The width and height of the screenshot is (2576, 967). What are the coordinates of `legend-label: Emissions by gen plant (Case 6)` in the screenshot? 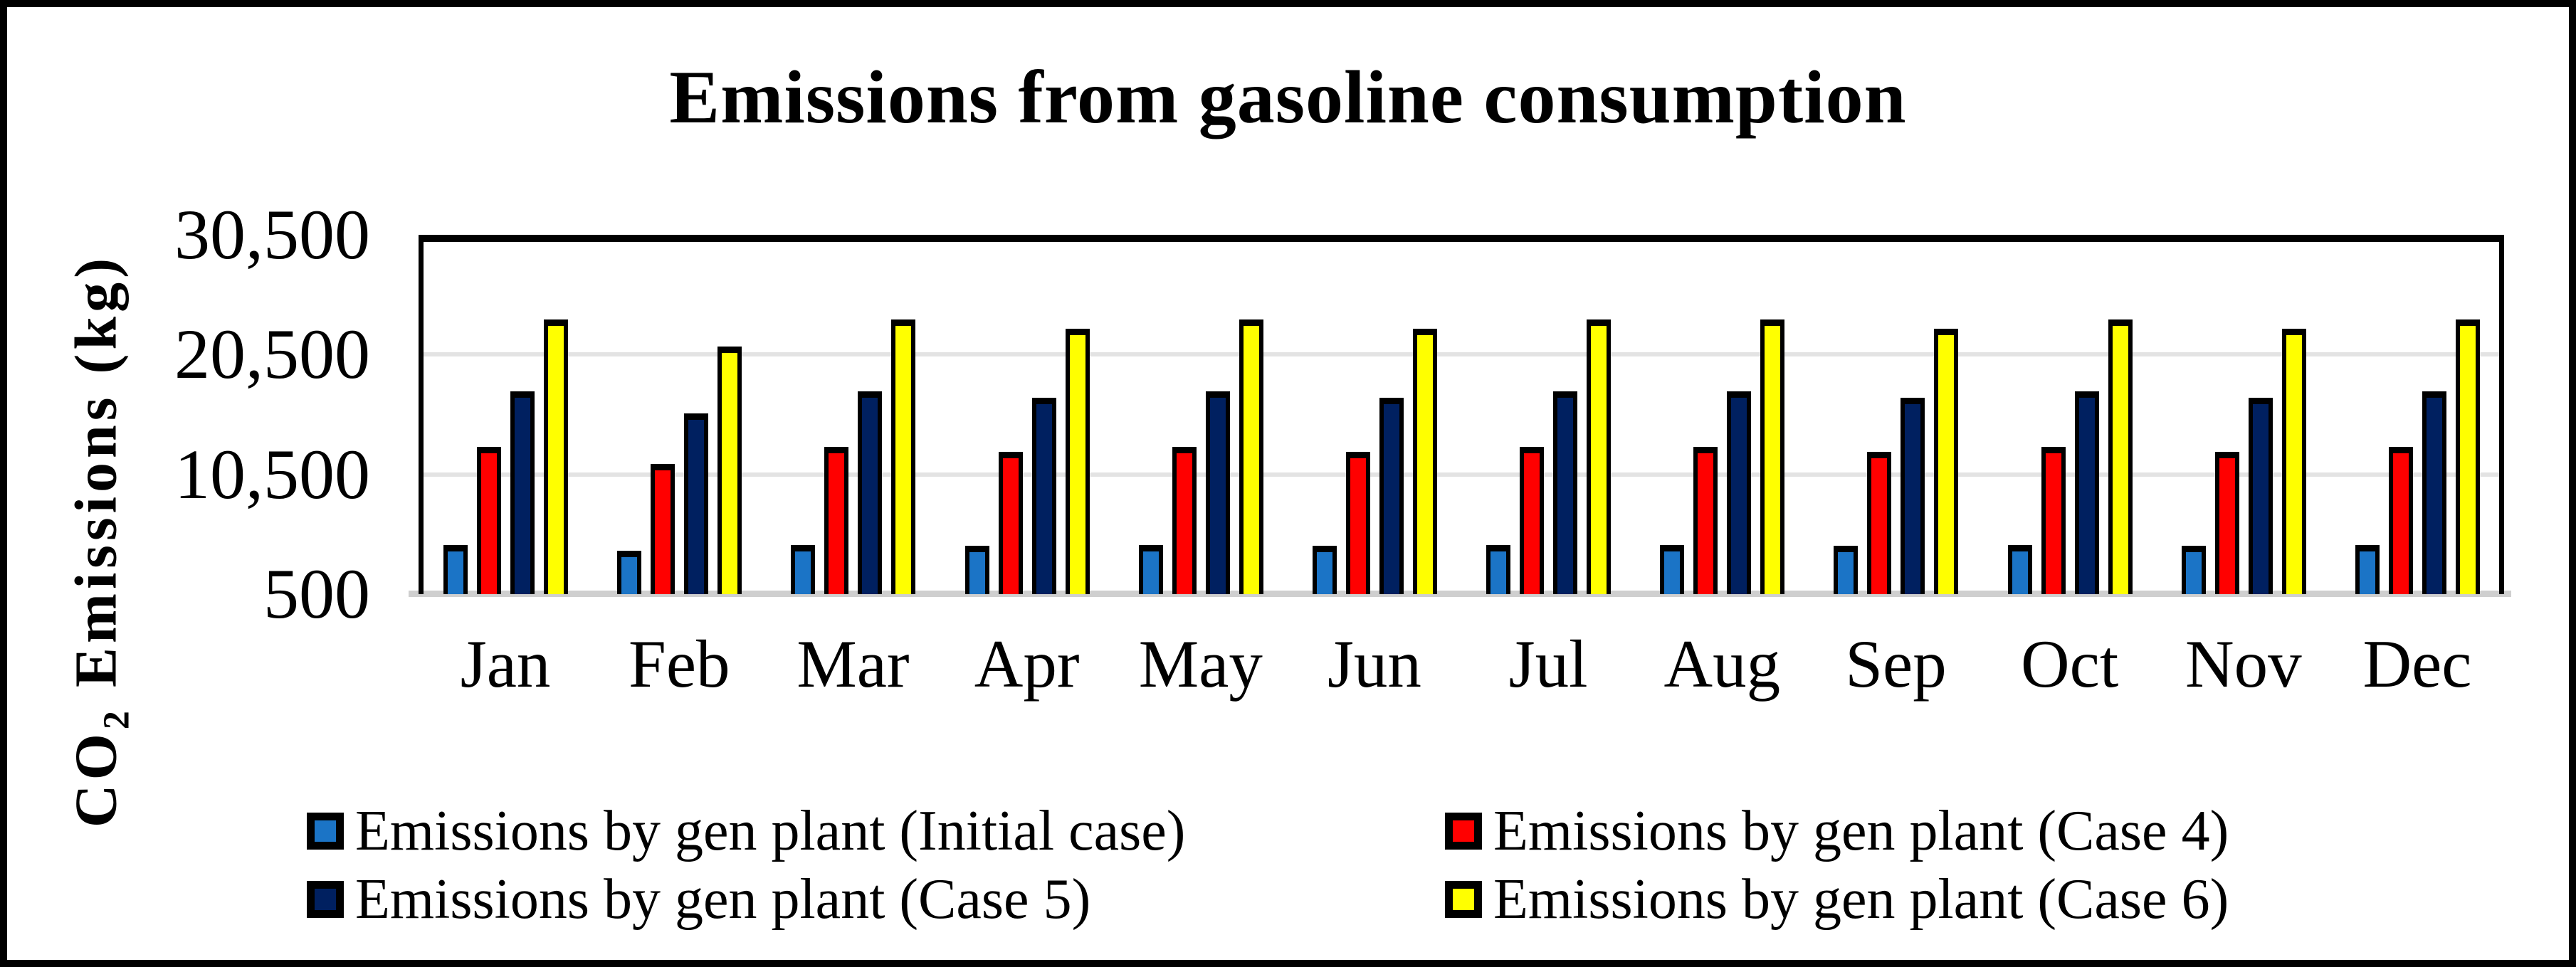 It's located at (1861, 900).